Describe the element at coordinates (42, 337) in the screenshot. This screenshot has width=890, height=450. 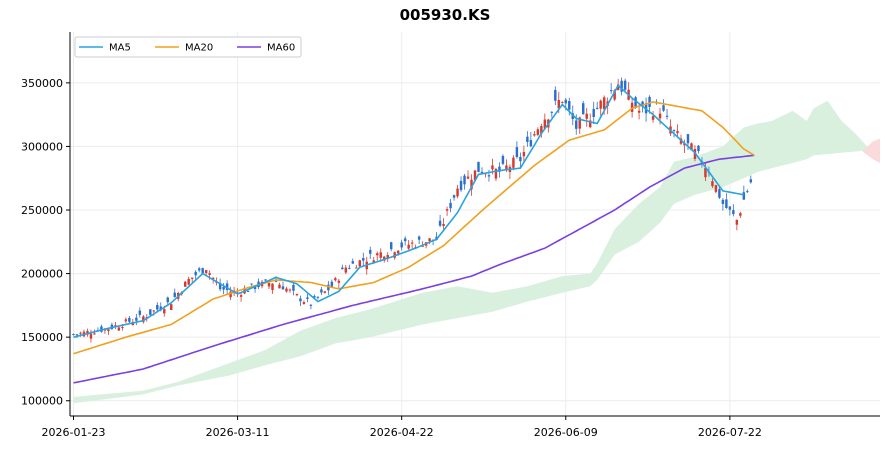
I see `y-tick-label-1: 150000` at that location.